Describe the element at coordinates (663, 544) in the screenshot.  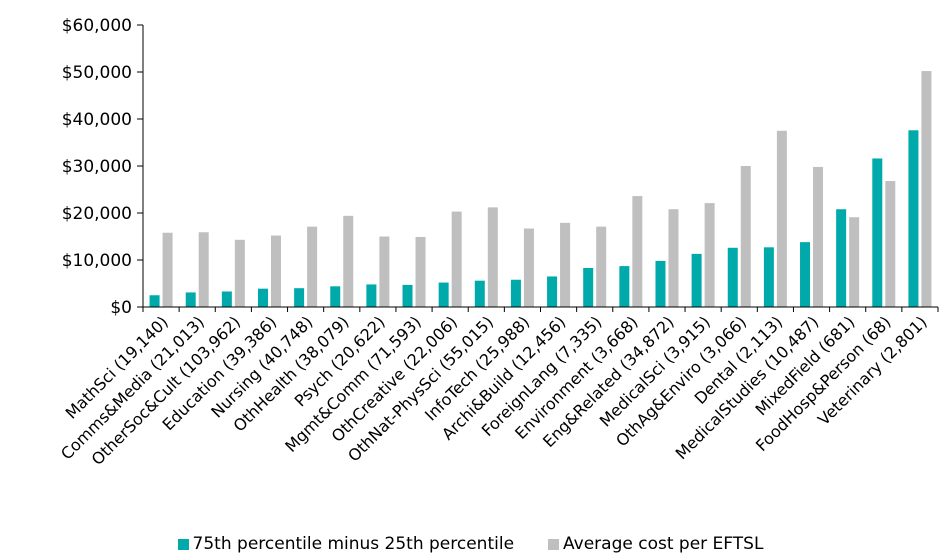
I see `legend-label-average-cost: Average cost per EFTSL` at that location.